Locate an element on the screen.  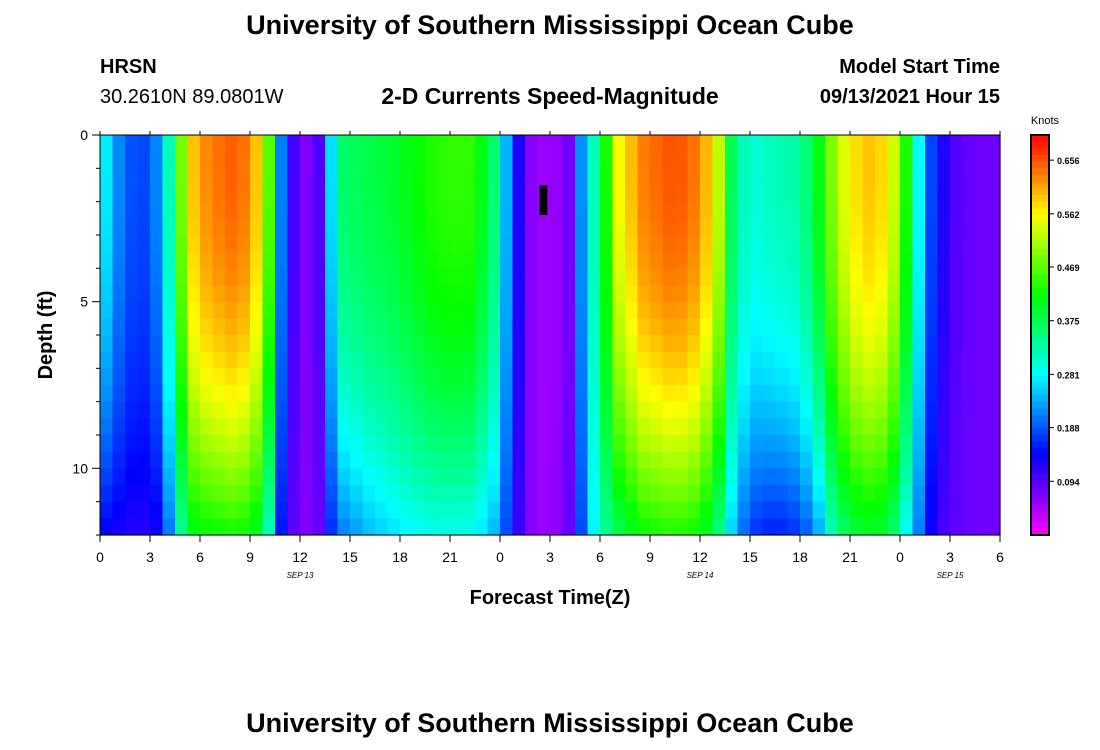
x-tick-label: 12 is located at coordinates (300, 557).